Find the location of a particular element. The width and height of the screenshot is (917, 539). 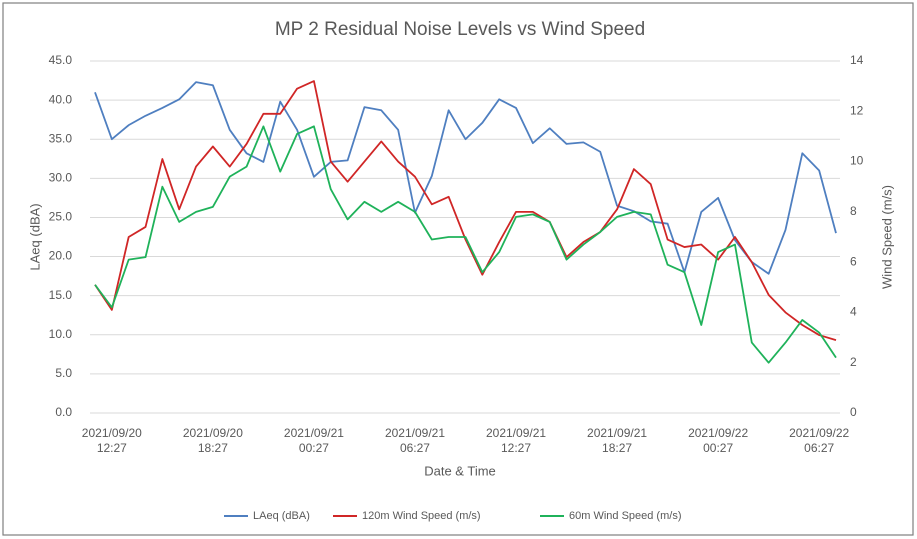

legend-label: 60m Wind Speed (m/s) is located at coordinates (625, 516).